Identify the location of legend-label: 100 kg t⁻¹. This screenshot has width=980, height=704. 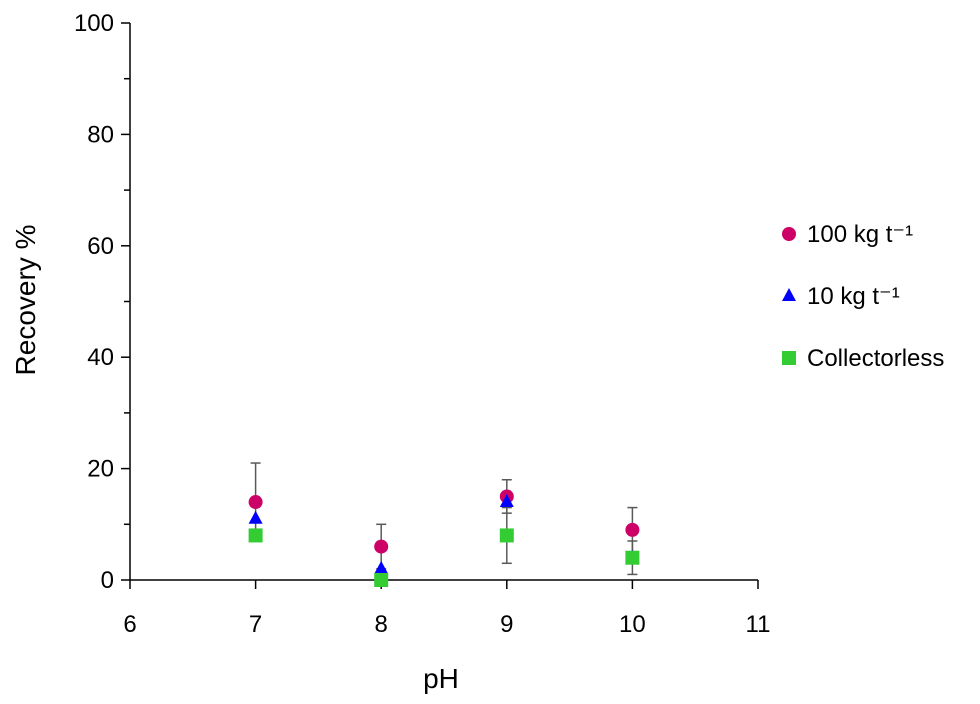
(860, 234).